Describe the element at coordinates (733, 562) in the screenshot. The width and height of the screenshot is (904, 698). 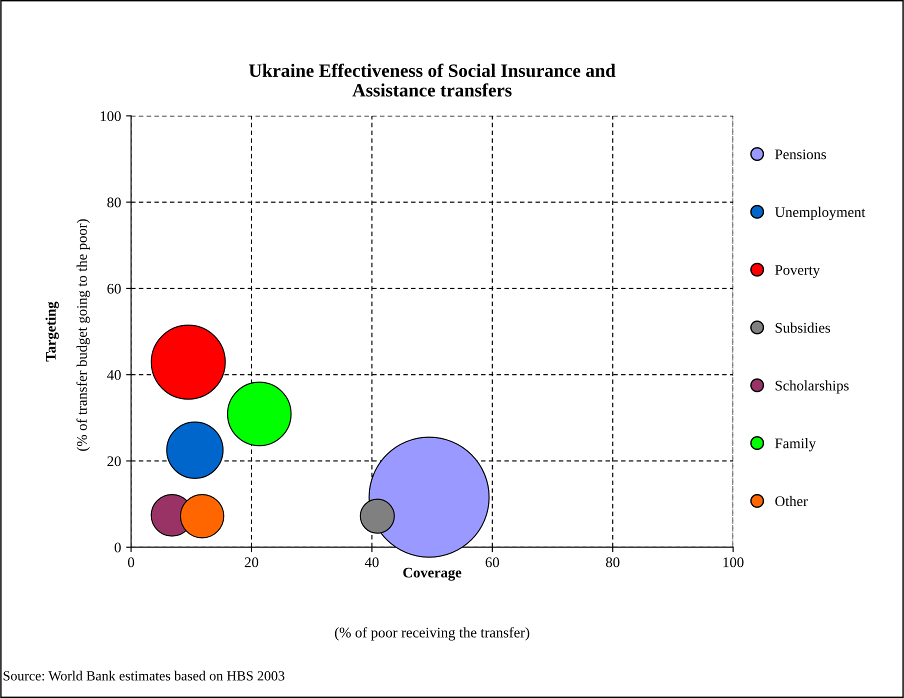
I see `x-tick-label: 100` at that location.